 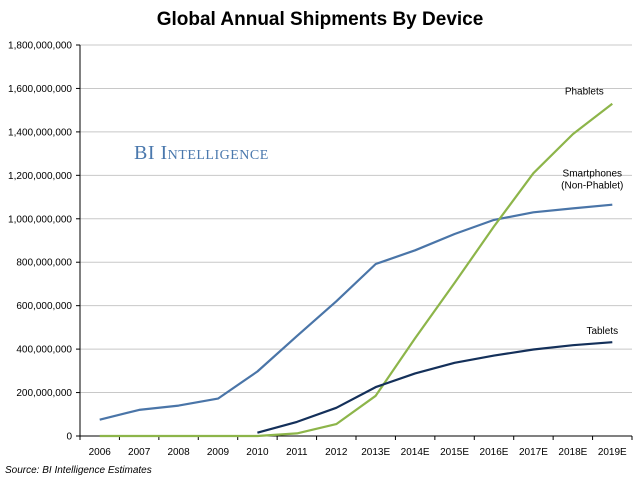 What do you see at coordinates (592, 174) in the screenshot?
I see `series-label-smartphones-non-phablet: Smartphones` at bounding box center [592, 174].